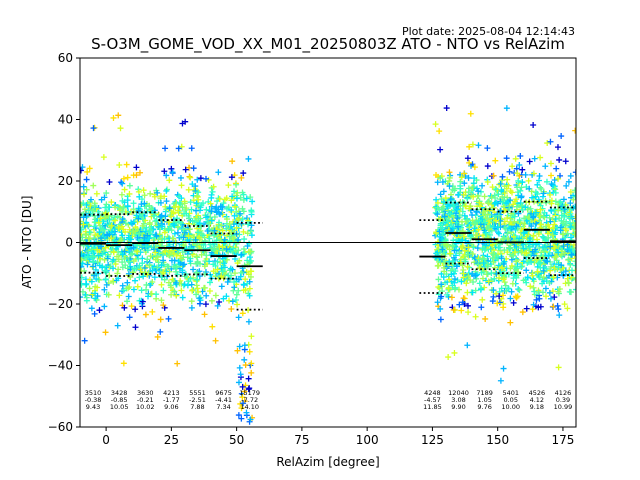 This screenshot has width=640, height=480. I want to click on bin-std-label: 9.06, so click(171, 407).